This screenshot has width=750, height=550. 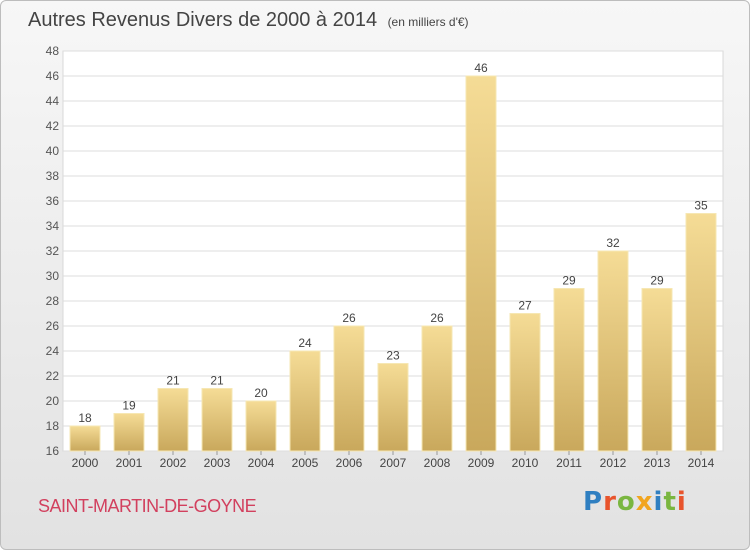 I want to click on y-tick-label: 40, so click(x=53, y=151).